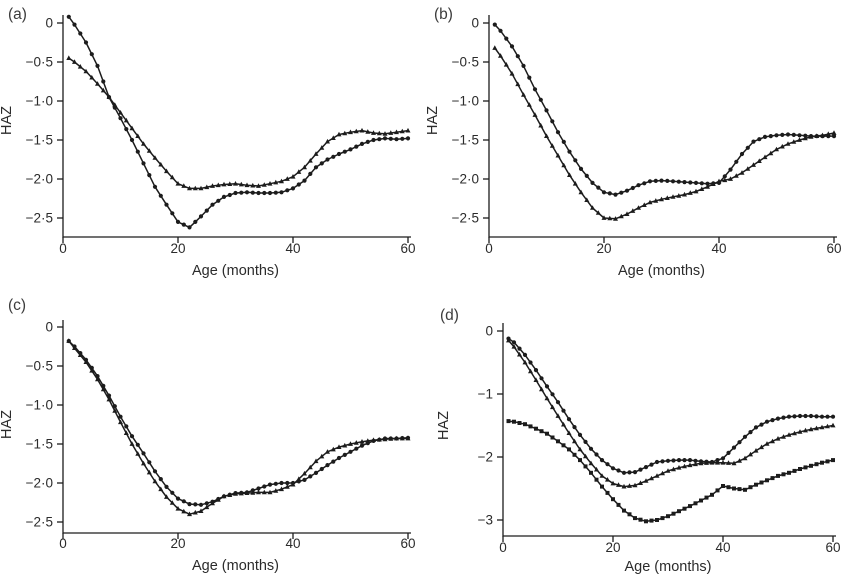 The height and width of the screenshot is (578, 852). I want to click on panel-letter-c: (c), so click(17, 305).